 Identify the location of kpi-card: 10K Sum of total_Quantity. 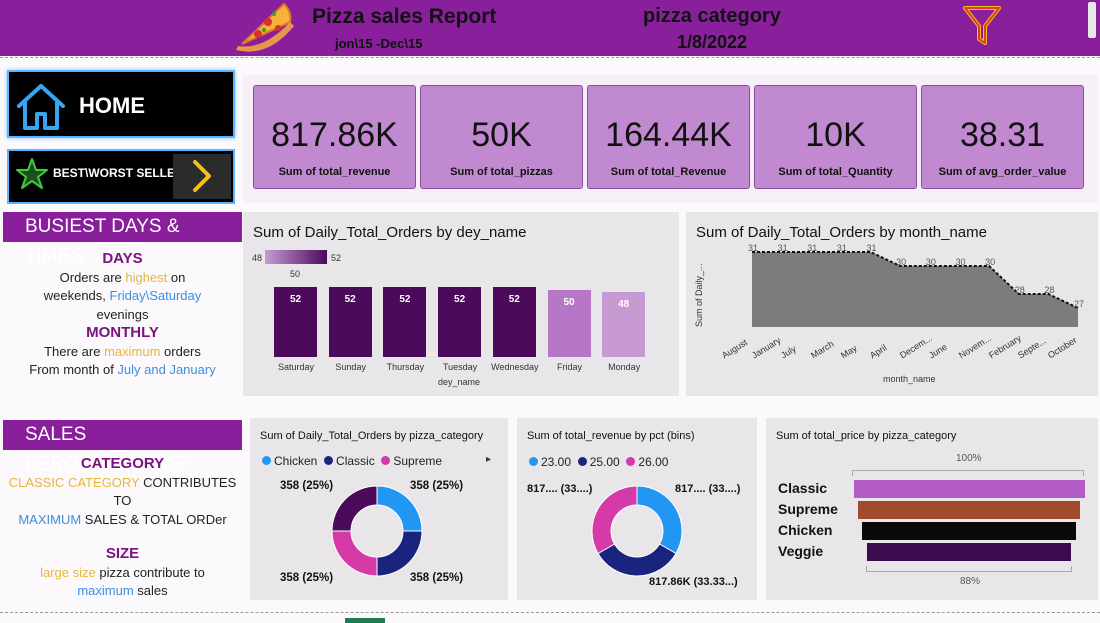
(835, 137).